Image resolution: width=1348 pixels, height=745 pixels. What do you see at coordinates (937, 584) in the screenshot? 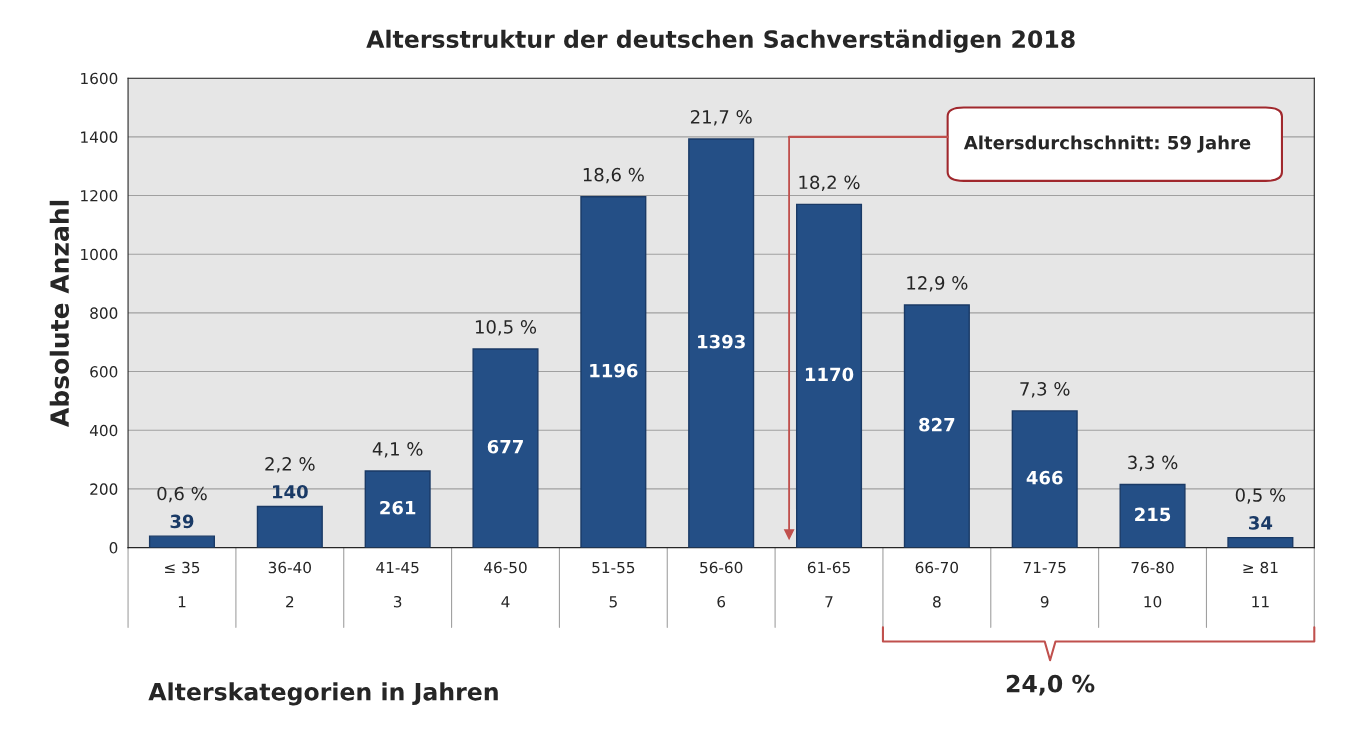
I see `category-label: 66-70 8` at bounding box center [937, 584].